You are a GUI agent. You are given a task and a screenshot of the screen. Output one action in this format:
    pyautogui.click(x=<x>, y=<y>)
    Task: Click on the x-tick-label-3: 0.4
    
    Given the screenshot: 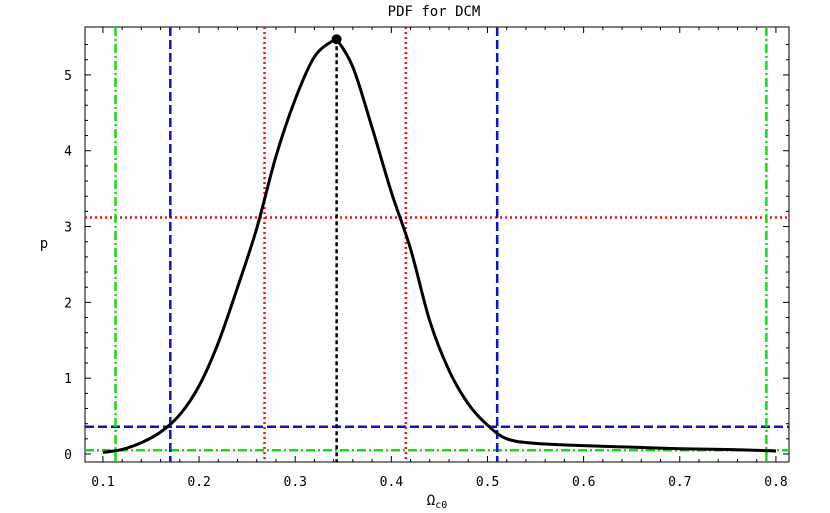 What is the action you would take?
    pyautogui.click(x=392, y=482)
    